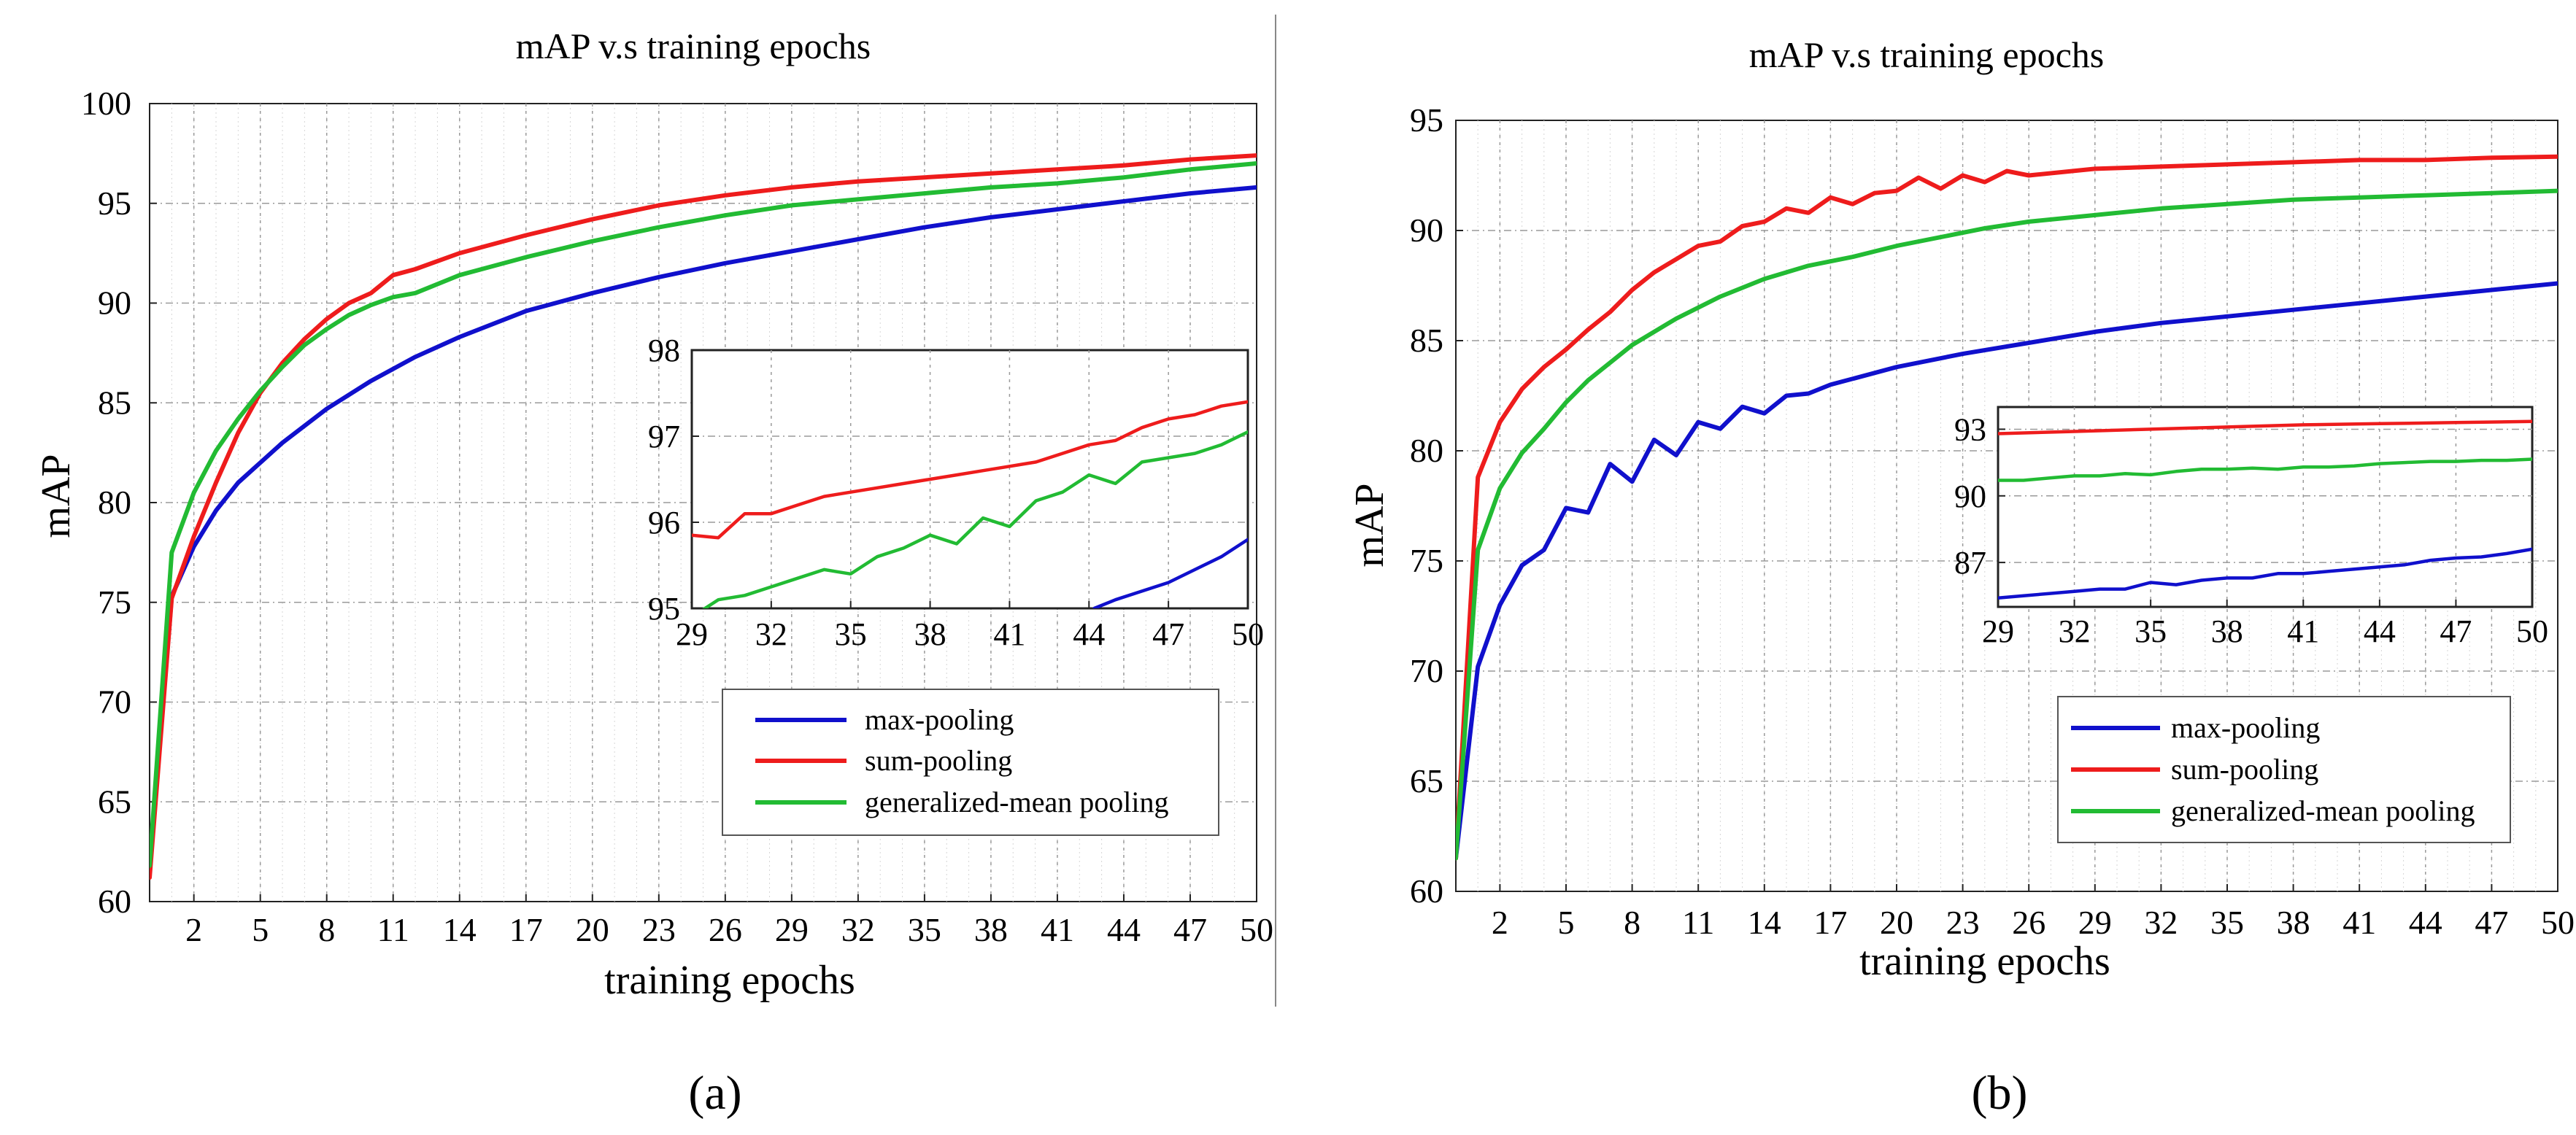 The height and width of the screenshot is (1135, 2576). What do you see at coordinates (2000, 1093) in the screenshot?
I see `panel-caption: (b)` at bounding box center [2000, 1093].